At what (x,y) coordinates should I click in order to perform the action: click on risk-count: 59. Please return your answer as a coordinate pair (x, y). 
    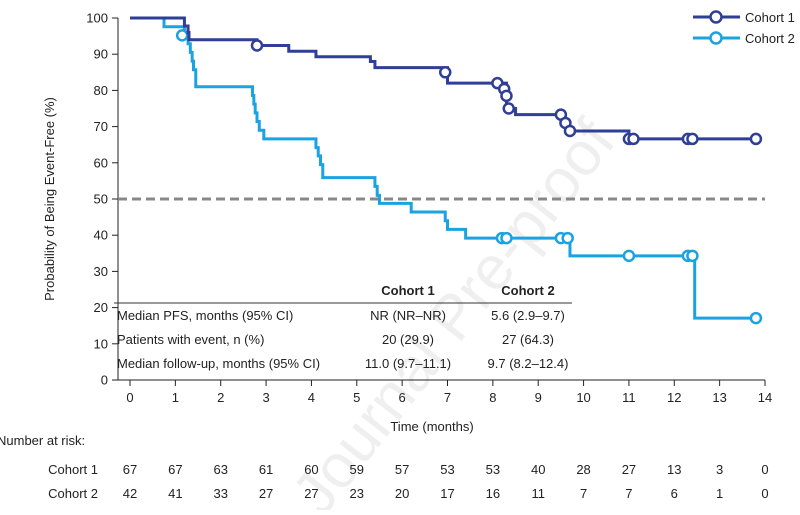
    Looking at the image, I should click on (357, 469).